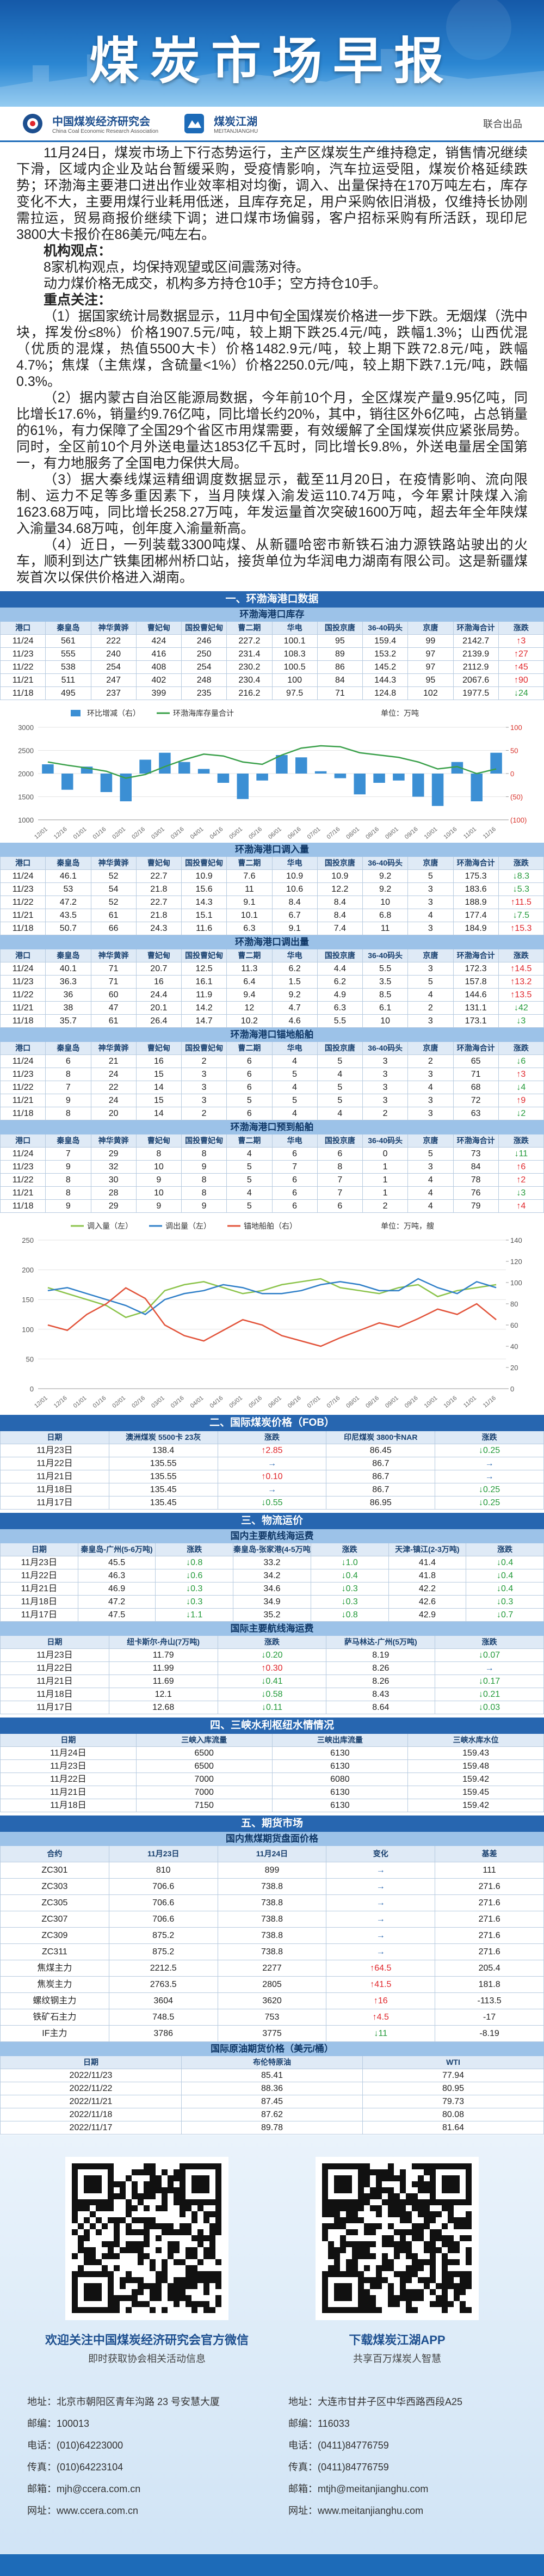 The height and width of the screenshot is (2576, 544). I want to click on cell: ↓8.3, so click(521, 876).